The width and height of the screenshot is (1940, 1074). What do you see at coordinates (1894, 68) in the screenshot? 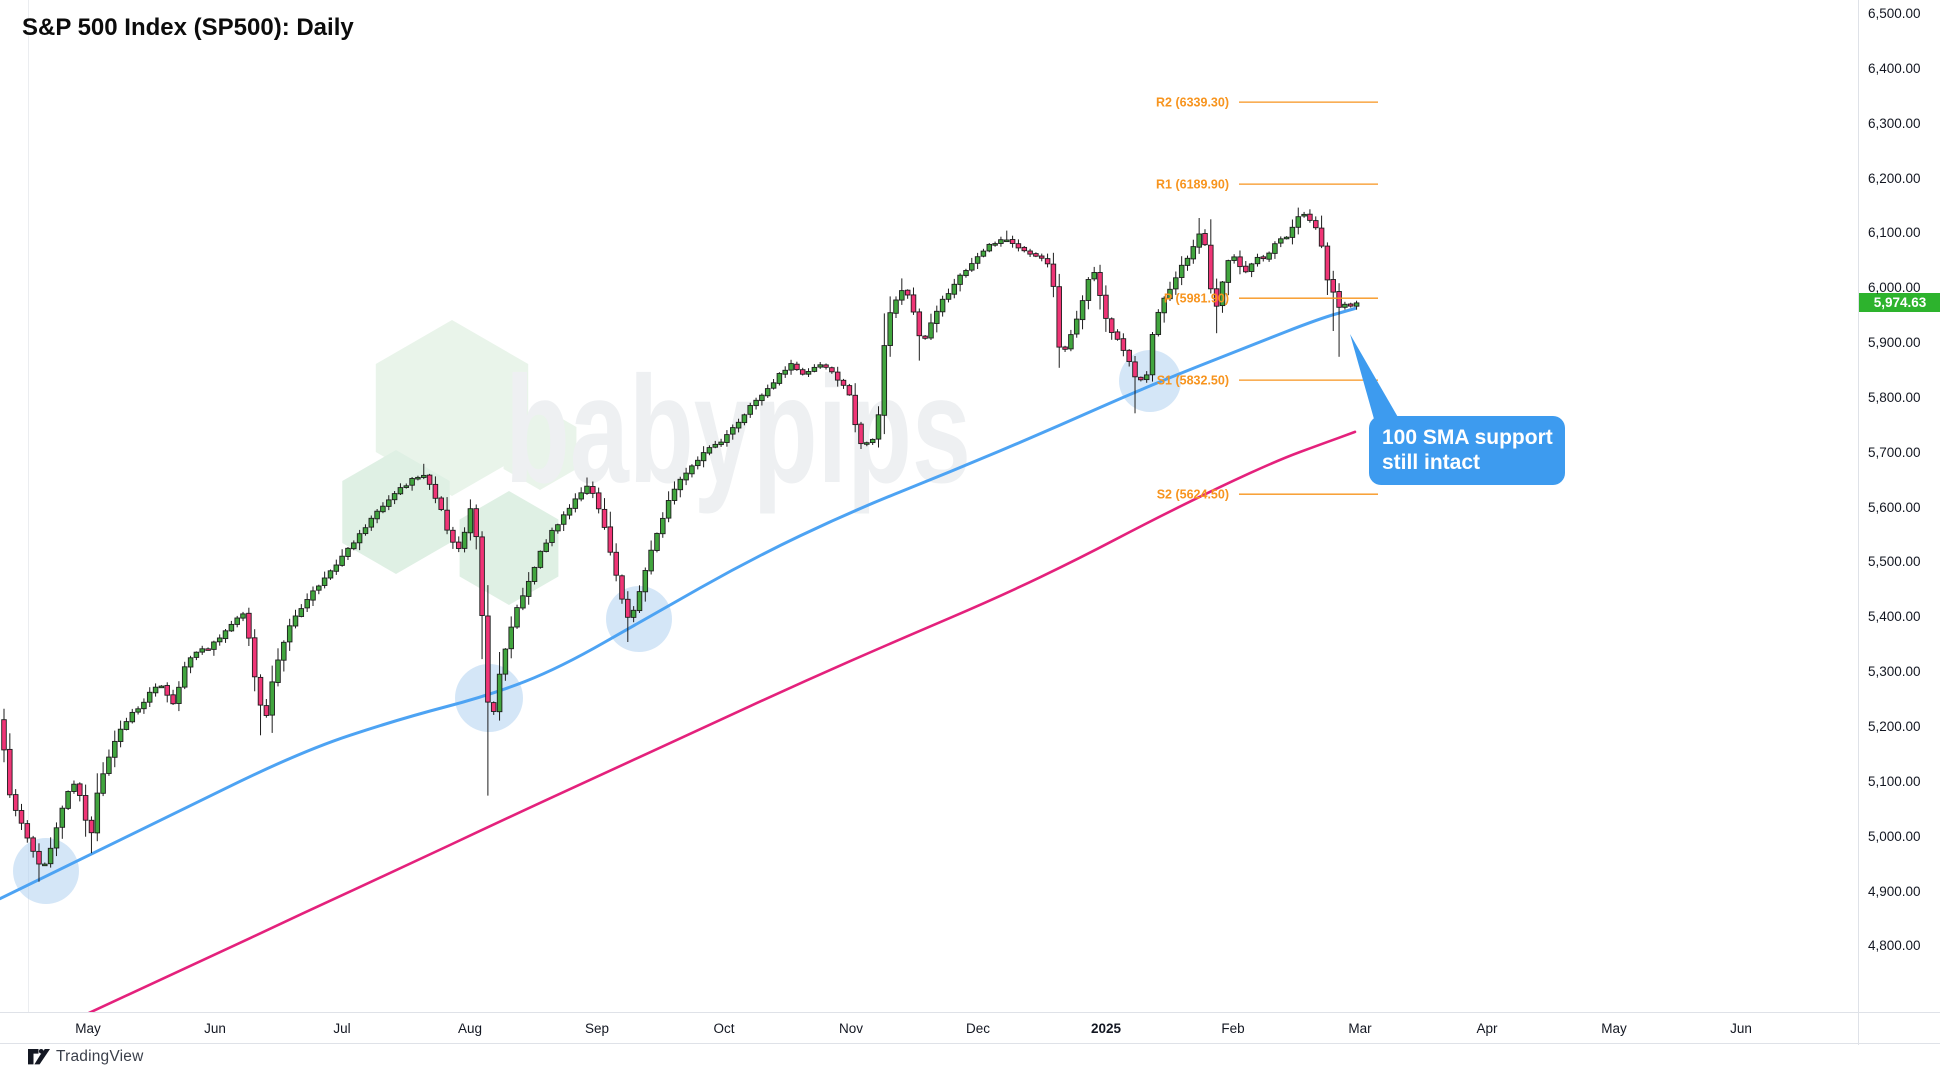
I see `price-tick: 6,400.00` at bounding box center [1894, 68].